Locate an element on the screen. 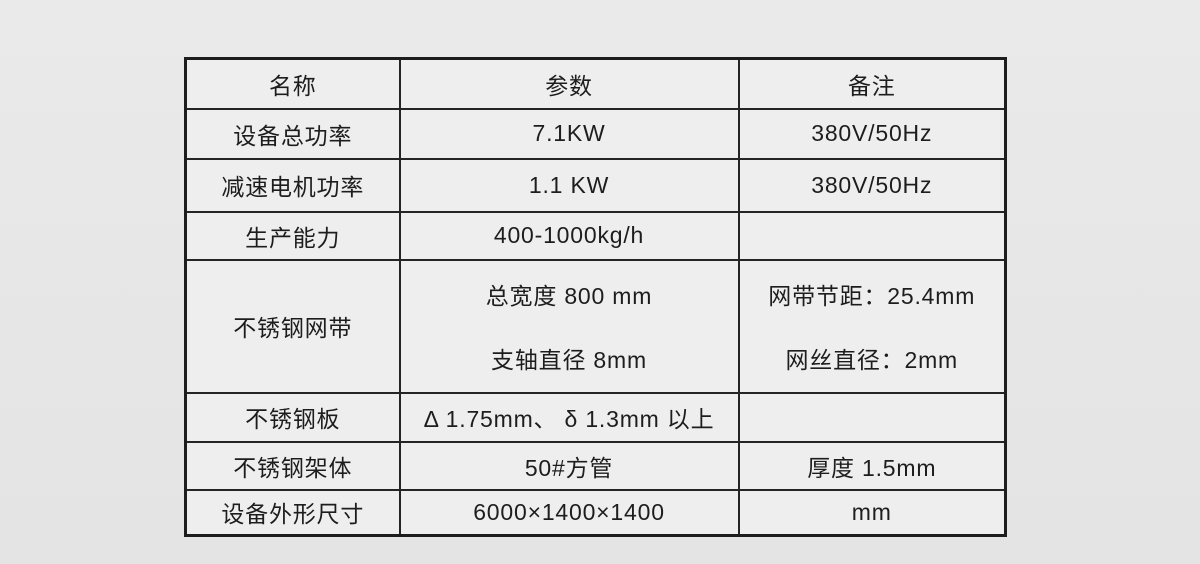 Image resolution: width=1200 pixels, height=564 pixels. param-cell: 7.1KW is located at coordinates (569, 133).